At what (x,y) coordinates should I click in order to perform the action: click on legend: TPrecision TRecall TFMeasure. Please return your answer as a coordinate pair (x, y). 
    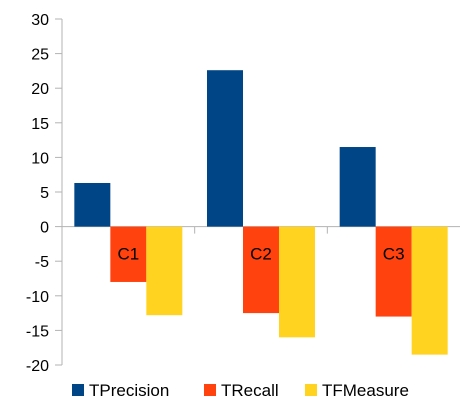
    Looking at the image, I should click on (240, 390).